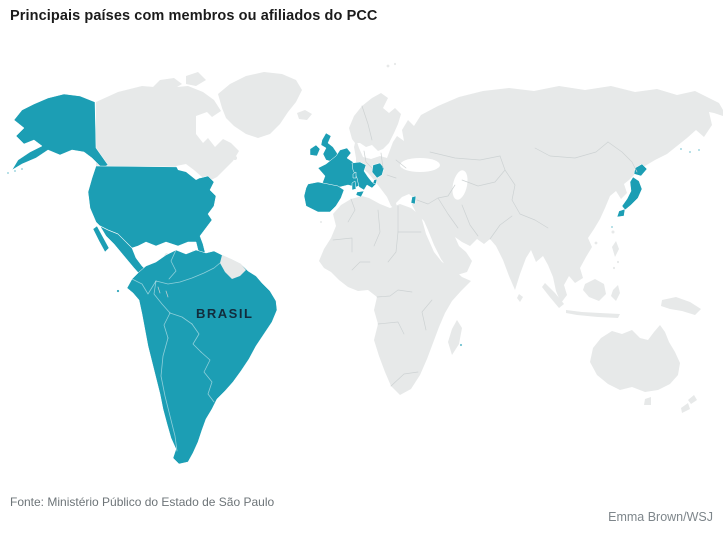 This screenshot has width=723, height=543. I want to click on country-spain-portugal, so click(324, 197).